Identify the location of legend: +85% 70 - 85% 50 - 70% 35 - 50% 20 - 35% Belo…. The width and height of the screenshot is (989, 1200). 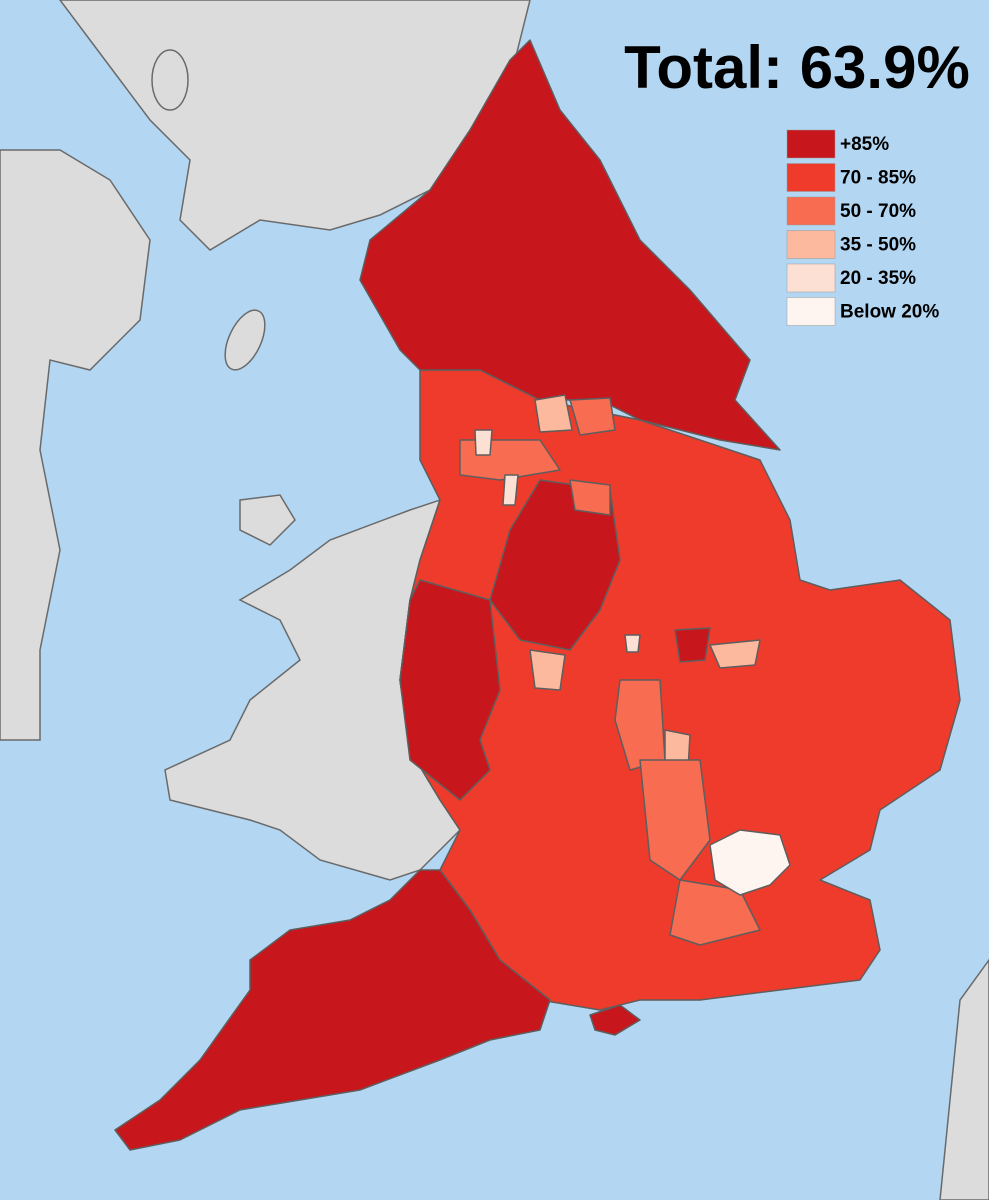
(862, 227).